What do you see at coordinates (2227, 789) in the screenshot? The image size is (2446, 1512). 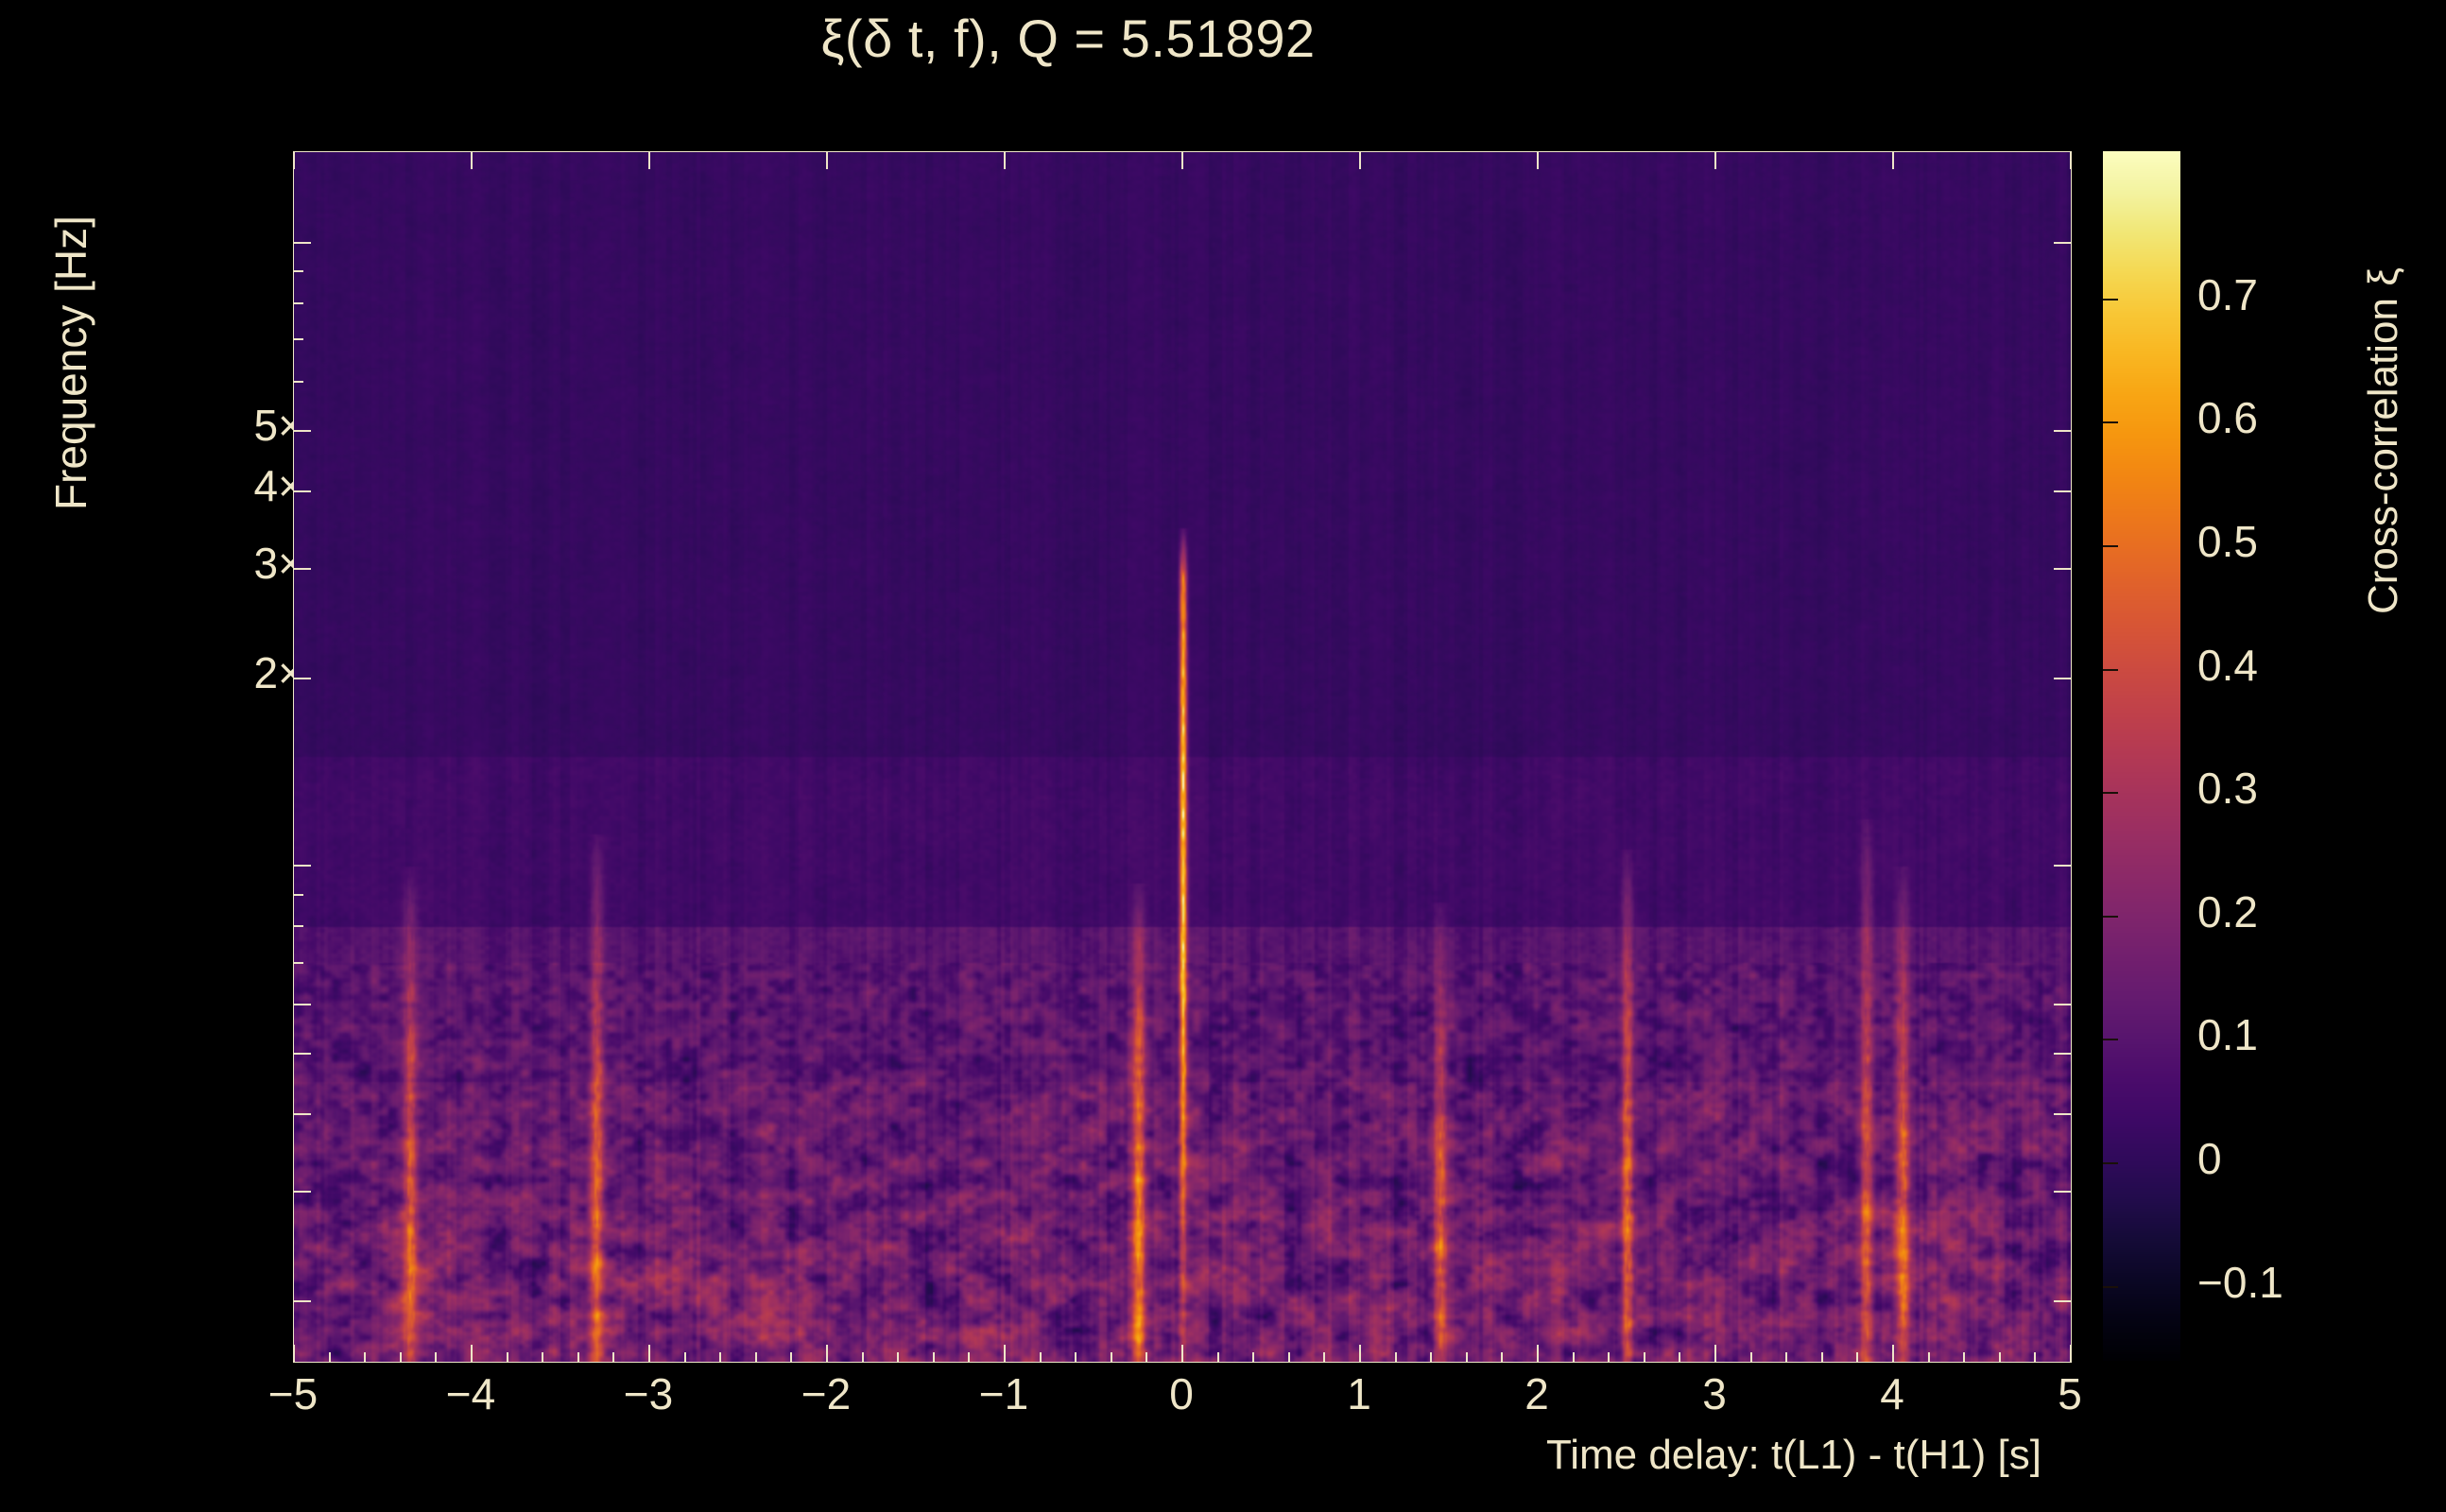 I see `colorbar-tick-label: 0.3` at bounding box center [2227, 789].